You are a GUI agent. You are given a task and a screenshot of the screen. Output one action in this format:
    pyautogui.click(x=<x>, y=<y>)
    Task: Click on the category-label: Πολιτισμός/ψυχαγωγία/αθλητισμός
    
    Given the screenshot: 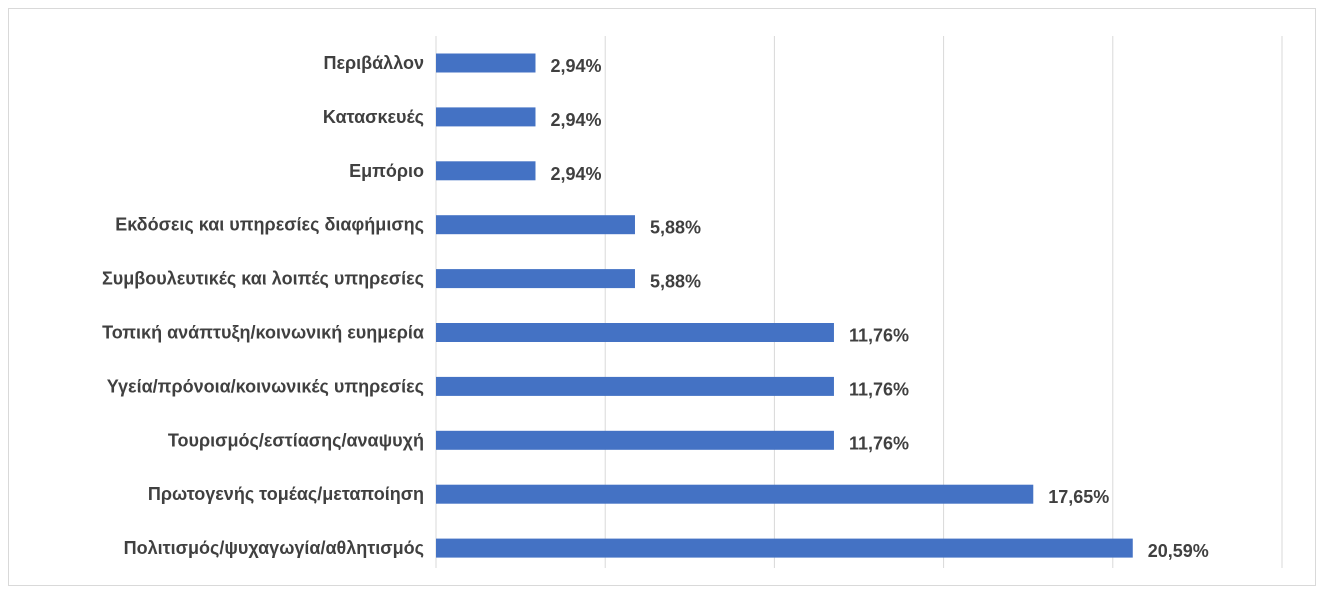 What is the action you would take?
    pyautogui.click(x=274, y=548)
    